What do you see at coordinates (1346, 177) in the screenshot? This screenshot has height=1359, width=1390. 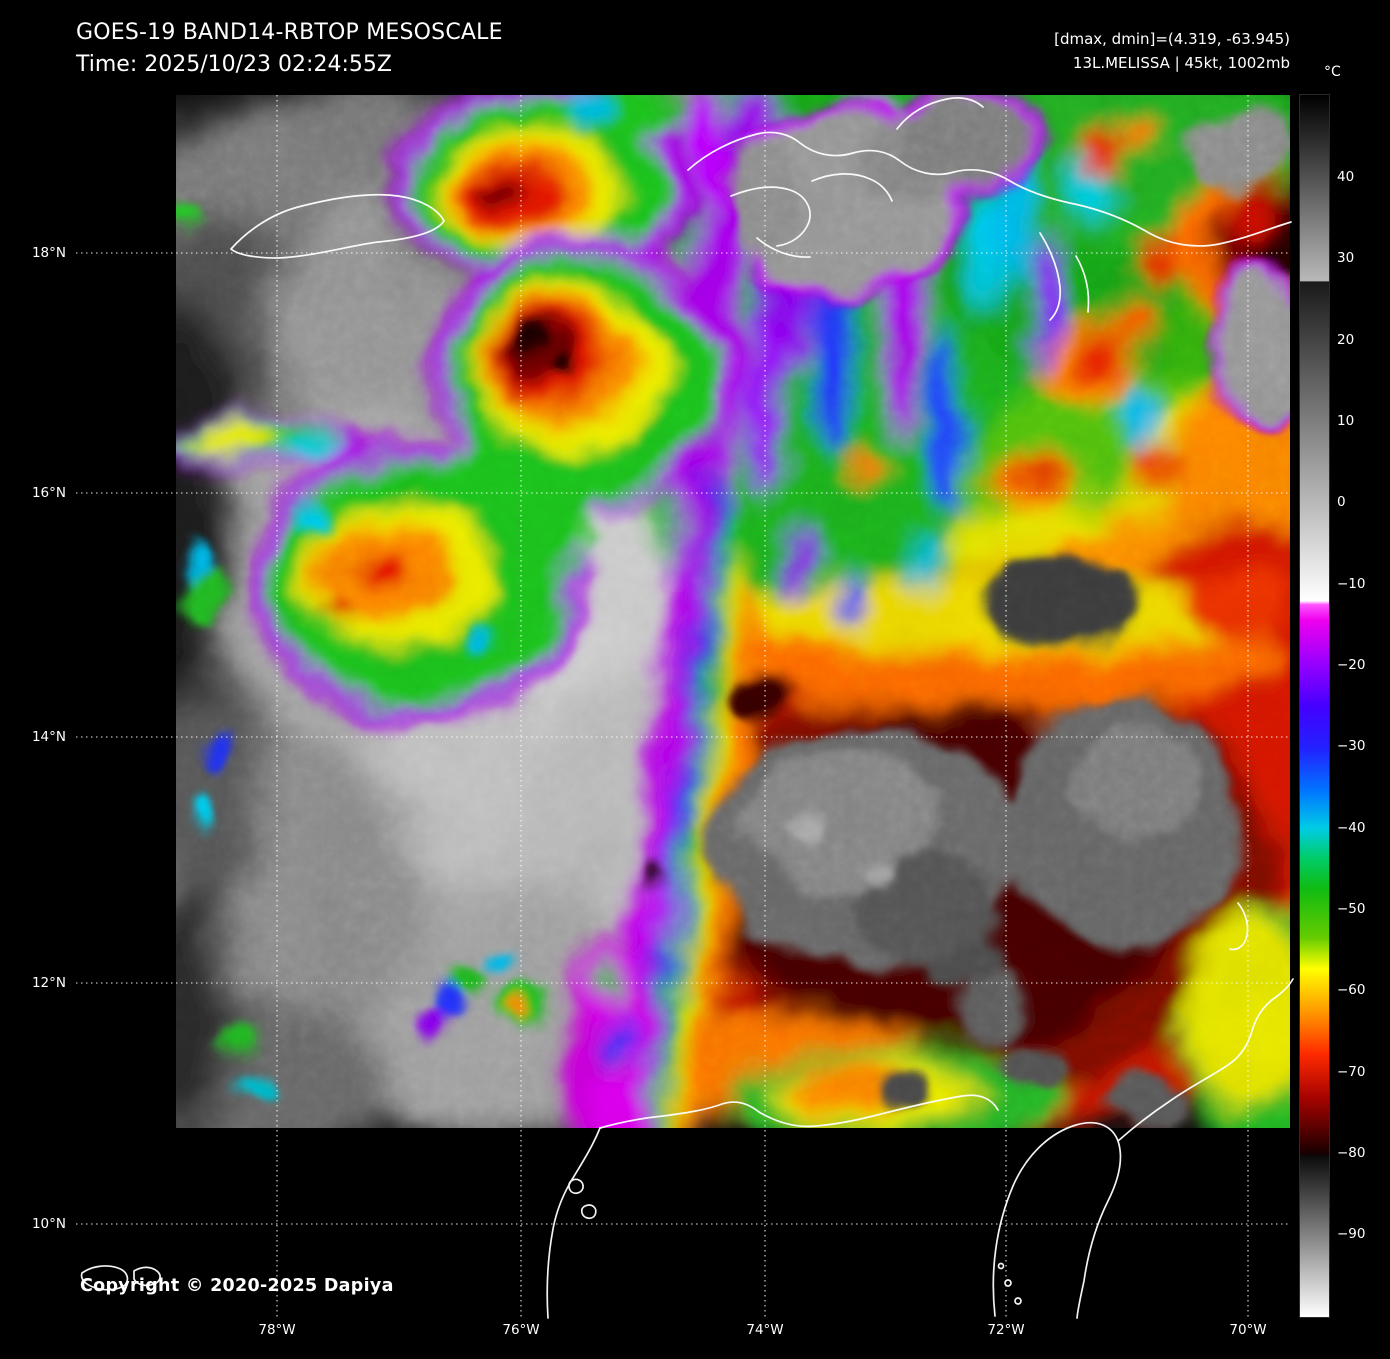 I see `colorbar-tick: 40` at bounding box center [1346, 177].